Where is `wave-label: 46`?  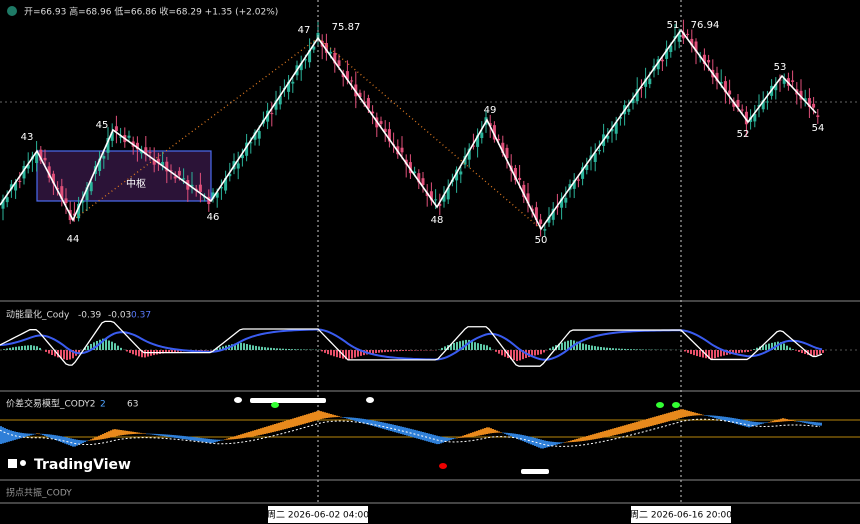 wave-label: 46 is located at coordinates (213, 217).